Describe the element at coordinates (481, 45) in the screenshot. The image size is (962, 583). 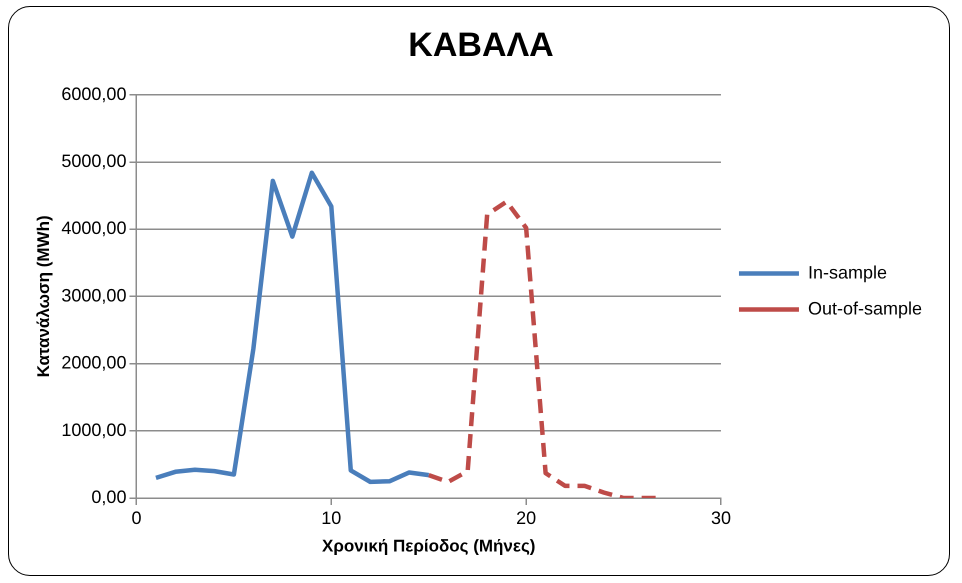
I see `chart-title: ΚΑΒΑΛΑ` at that location.